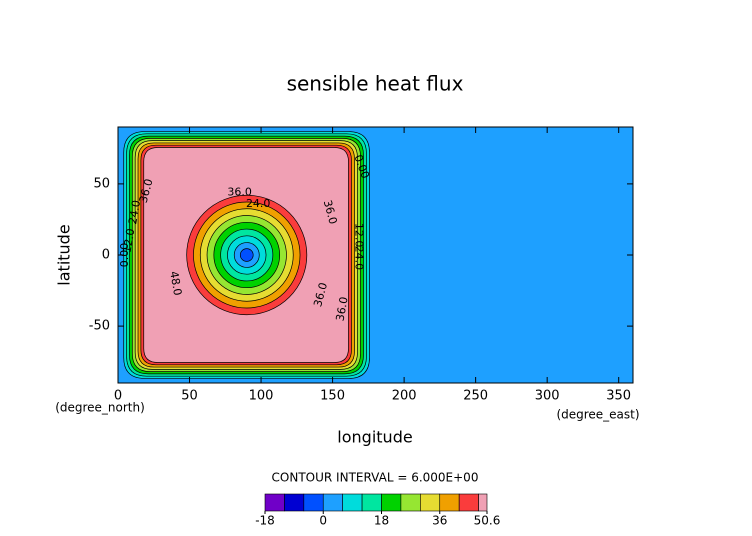  Describe the element at coordinates (597, 415) in the screenshot. I see `x-unit: (degree_east)` at that location.